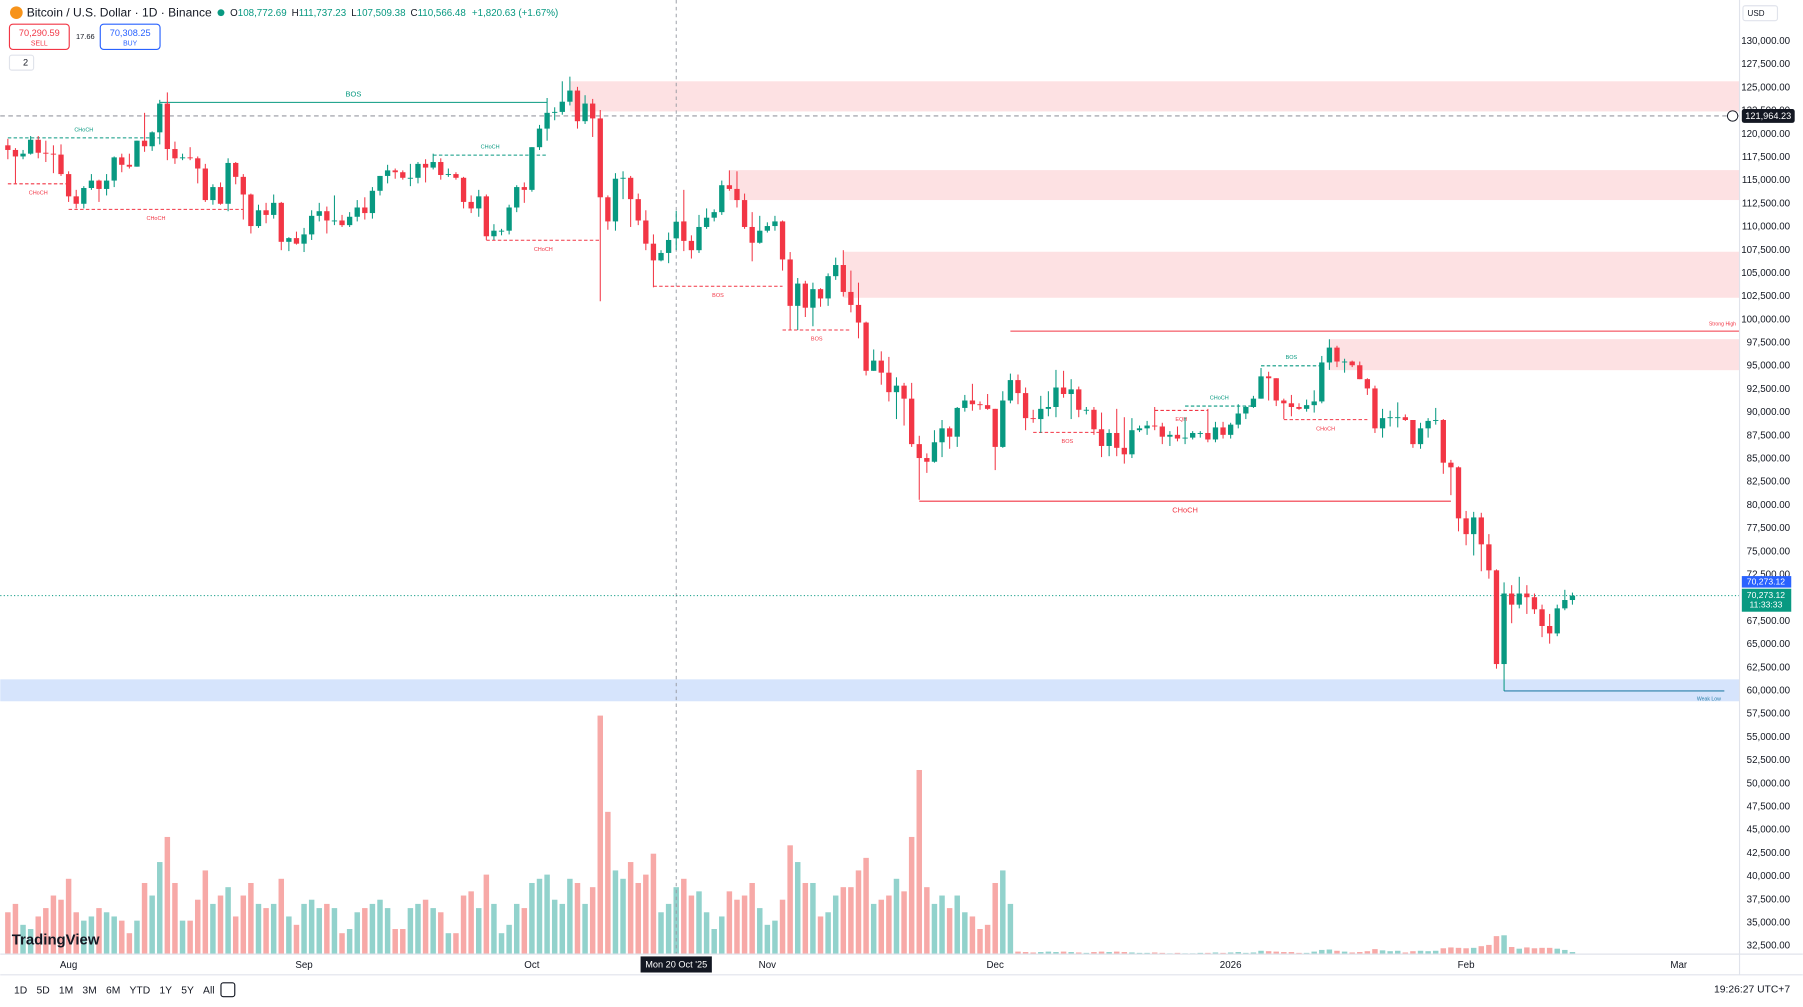 Image resolution: width=1803 pixels, height=1007 pixels. What do you see at coordinates (20, 991) in the screenshot?
I see `range-button: 1D` at bounding box center [20, 991].